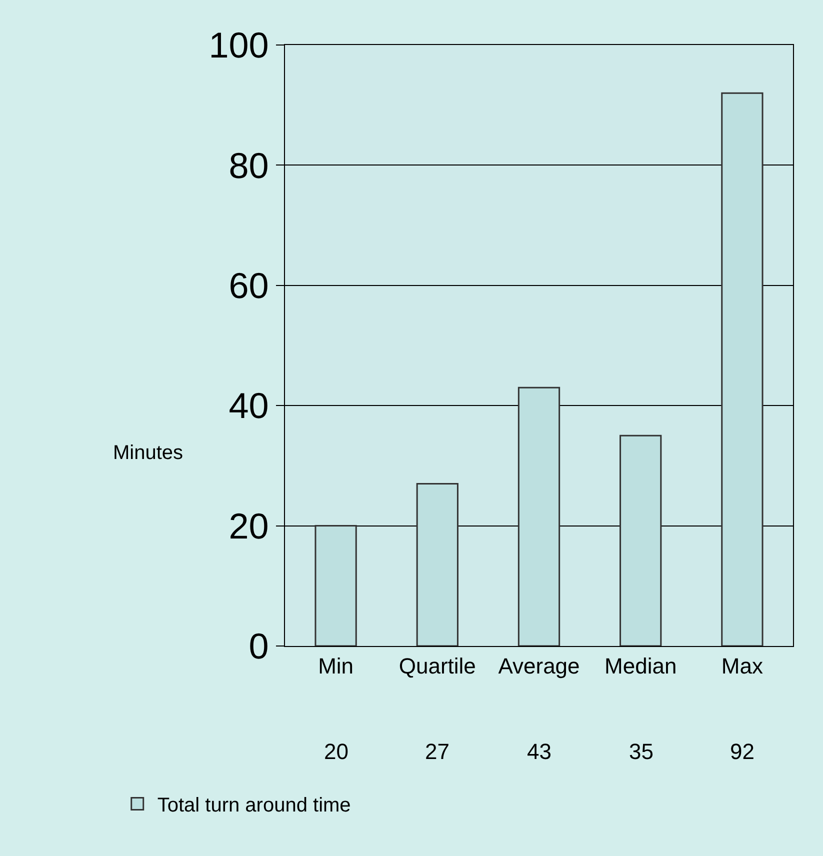  What do you see at coordinates (148, 453) in the screenshot?
I see `y-axis-title: Minutes` at bounding box center [148, 453].